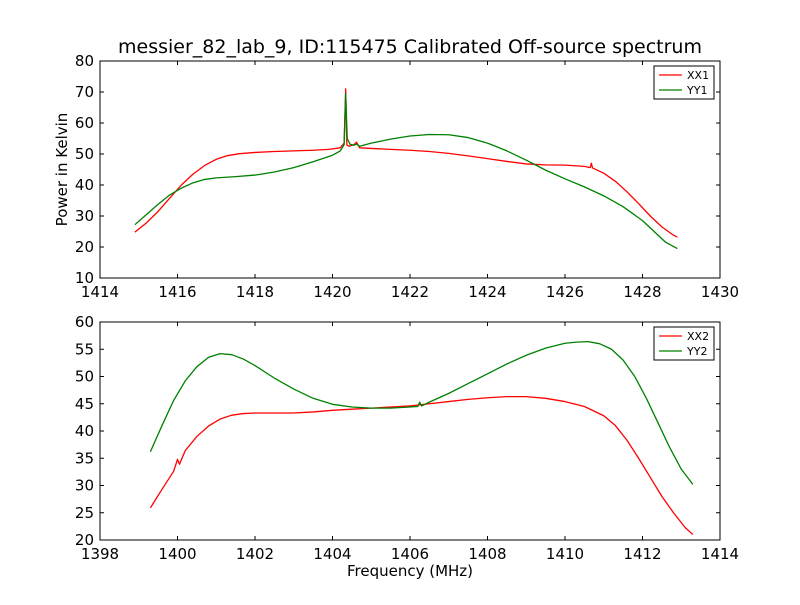 The height and width of the screenshot is (605, 800). What do you see at coordinates (84, 92) in the screenshot?
I see `y-tick-label: 70` at bounding box center [84, 92].